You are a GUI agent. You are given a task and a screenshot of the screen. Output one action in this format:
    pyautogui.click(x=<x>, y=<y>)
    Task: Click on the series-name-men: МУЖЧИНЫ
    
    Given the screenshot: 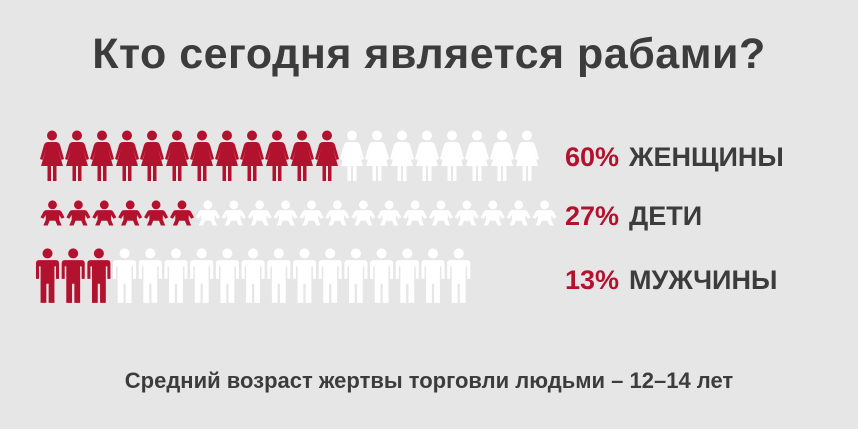 What is the action you would take?
    pyautogui.click(x=703, y=280)
    